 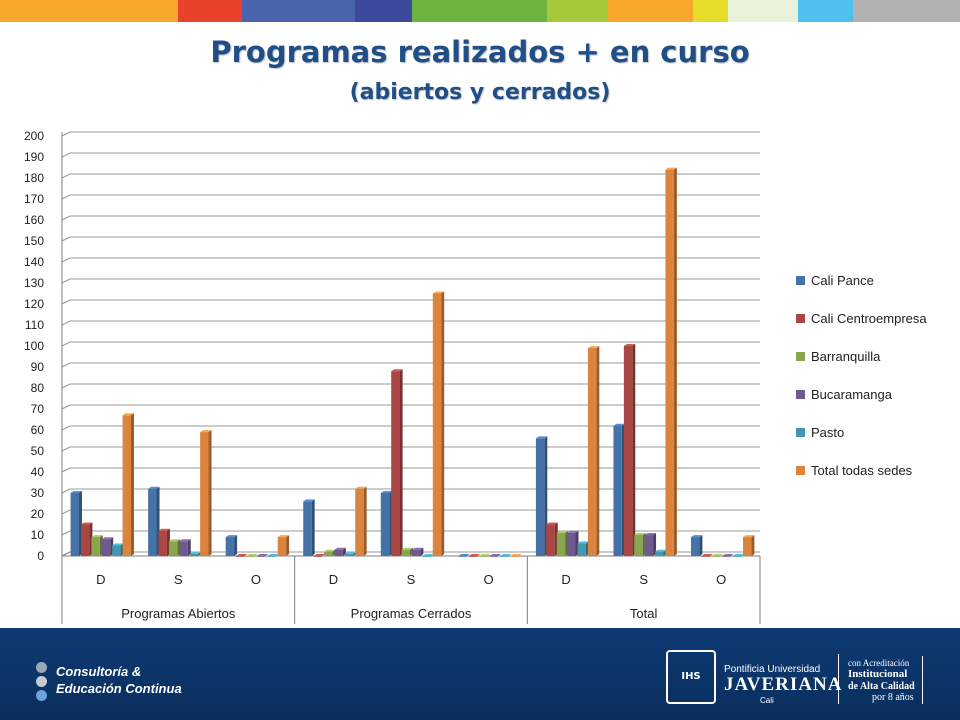 What do you see at coordinates (488, 579) in the screenshot?
I see `x-tick-label: O` at bounding box center [488, 579].